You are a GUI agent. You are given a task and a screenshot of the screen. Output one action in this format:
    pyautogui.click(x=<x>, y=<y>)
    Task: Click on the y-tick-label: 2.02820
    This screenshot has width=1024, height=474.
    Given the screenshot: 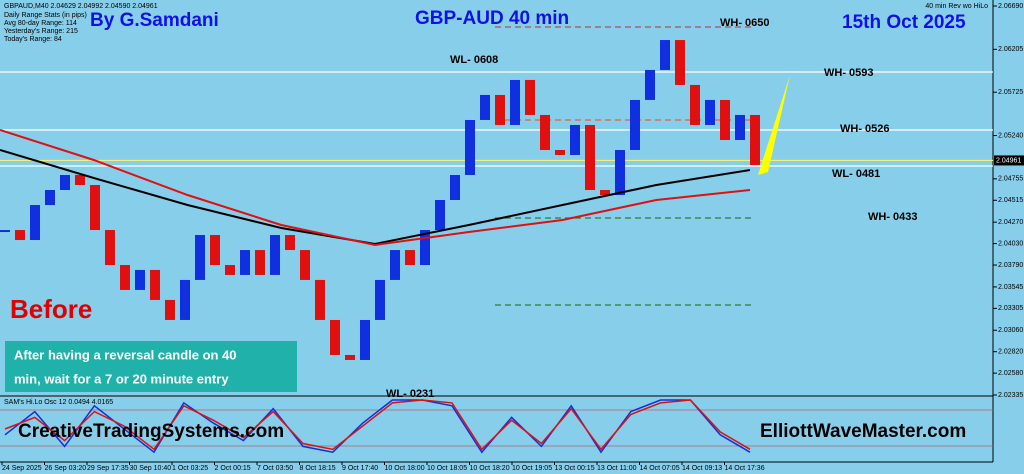 What is the action you would take?
    pyautogui.click(x=1010, y=352)
    